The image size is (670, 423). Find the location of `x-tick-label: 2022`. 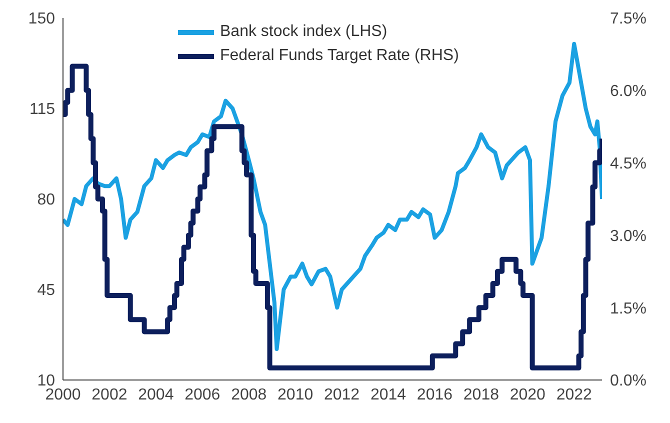

x-tick-label: 2022 is located at coordinates (574, 395).